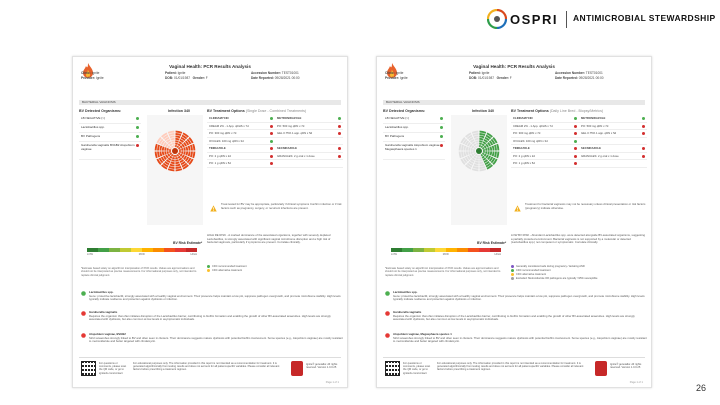 The image size is (720, 405). I want to click on ignite-badge-icon, so click(297, 368).